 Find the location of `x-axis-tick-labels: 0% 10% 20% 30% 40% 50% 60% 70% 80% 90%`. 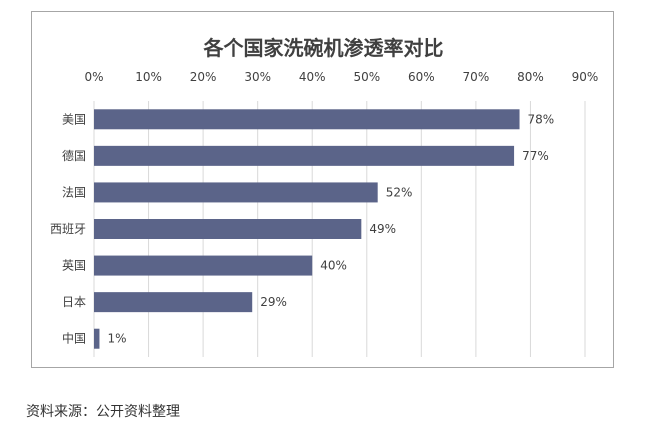

x-axis-tick-labels: 0% 10% 20% 30% 40% 50% 60% 70% 80% 90% is located at coordinates (341, 77).